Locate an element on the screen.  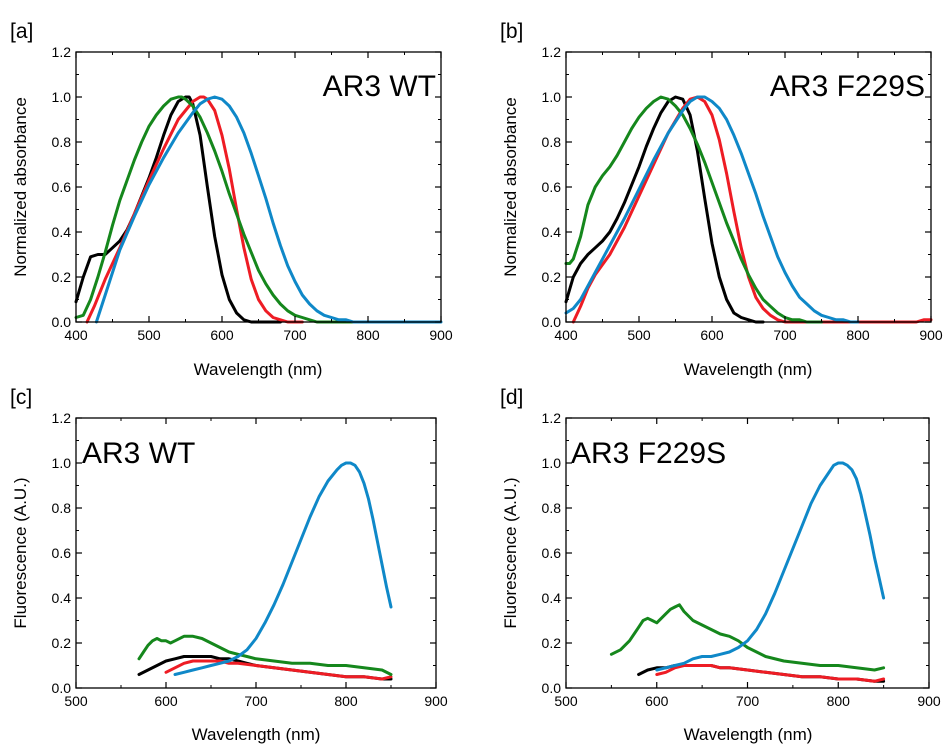
panel-label: [a] is located at coordinates (21, 31).